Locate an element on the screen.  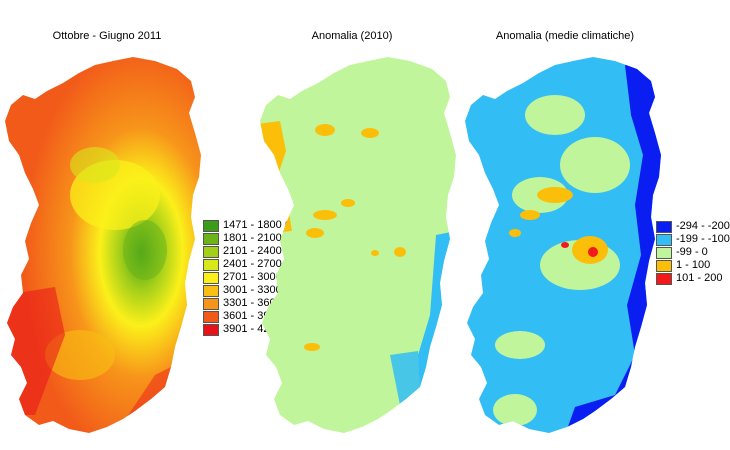
legend-item: 1801 - 2100 is located at coordinates (256, 238).